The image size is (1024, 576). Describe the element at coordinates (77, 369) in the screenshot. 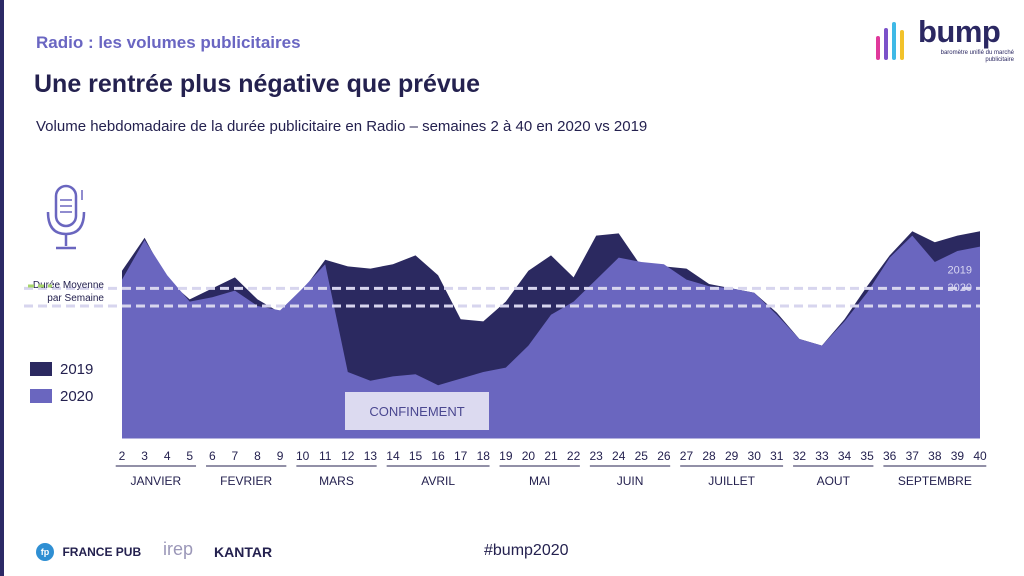

I see `legend-label-2019: 2019` at that location.